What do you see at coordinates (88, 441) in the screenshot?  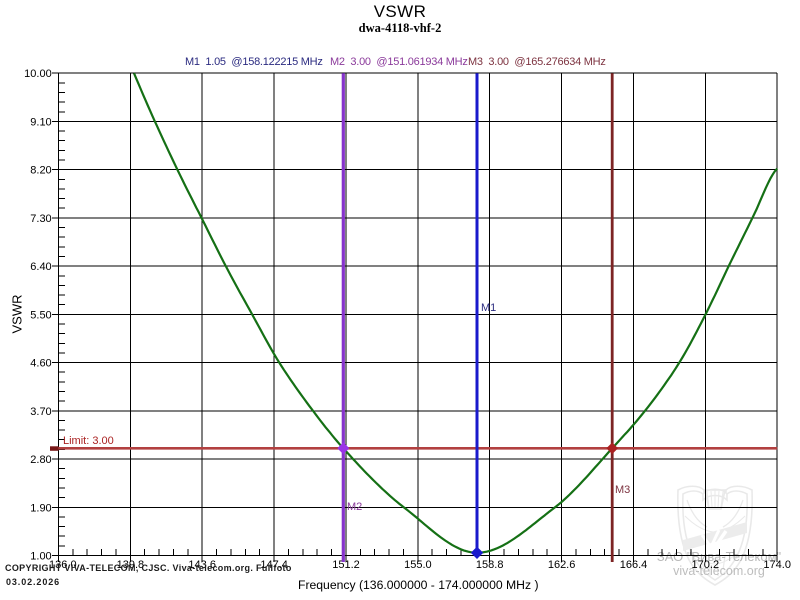 I see `svg-text: Limit: 3.00` at bounding box center [88, 441].